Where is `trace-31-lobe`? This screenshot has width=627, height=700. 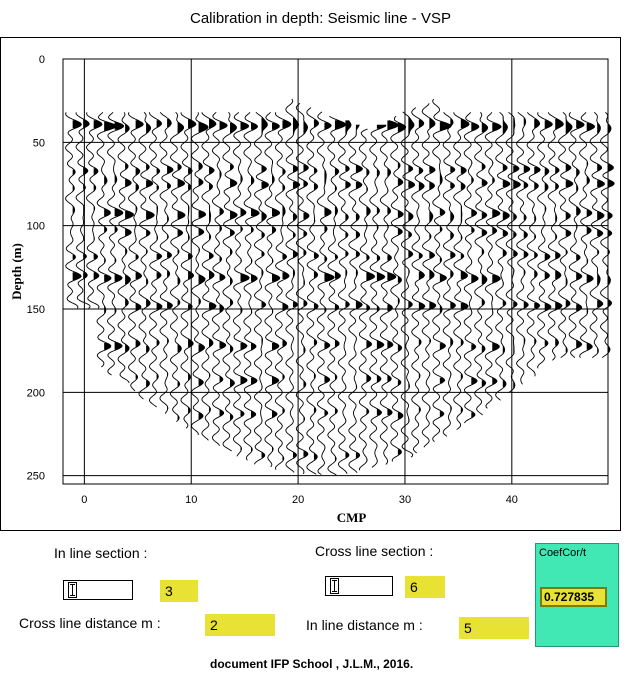 trace-31-lobe is located at coordinates (400, 182).